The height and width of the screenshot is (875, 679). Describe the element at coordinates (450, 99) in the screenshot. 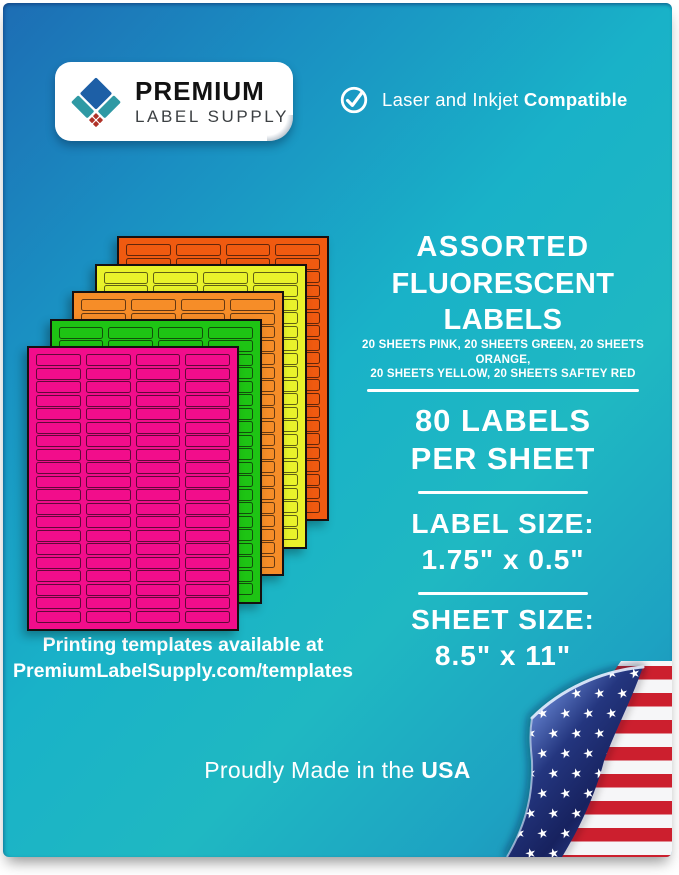

I see `compatibility-text-regular: Laser and Inkjet` at that location.